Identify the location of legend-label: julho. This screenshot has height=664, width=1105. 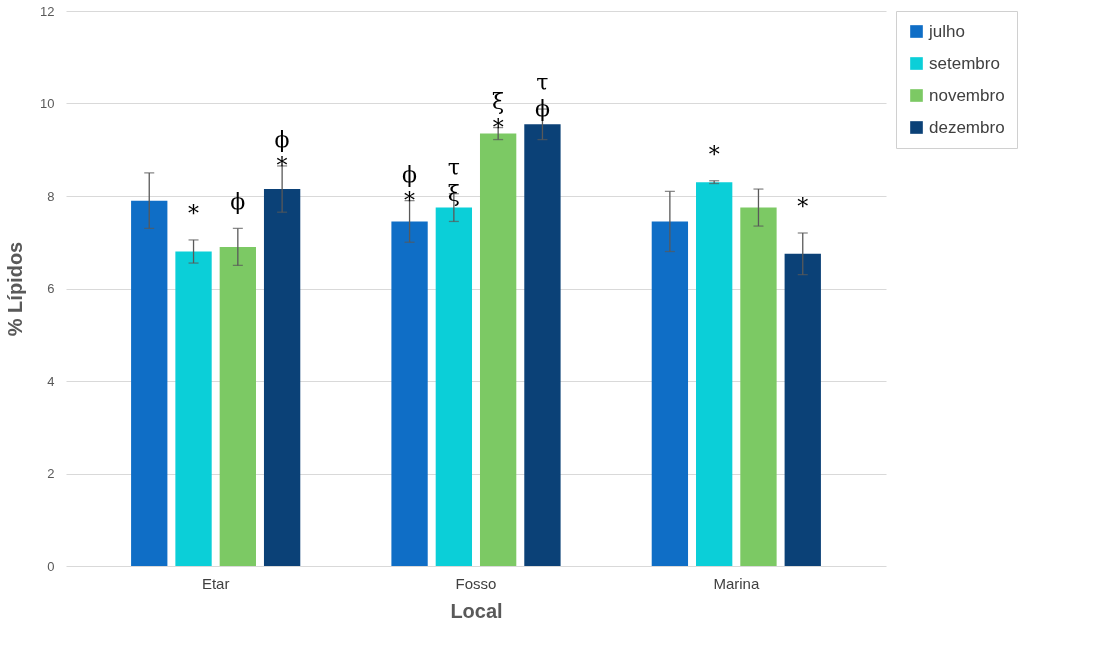
(946, 31).